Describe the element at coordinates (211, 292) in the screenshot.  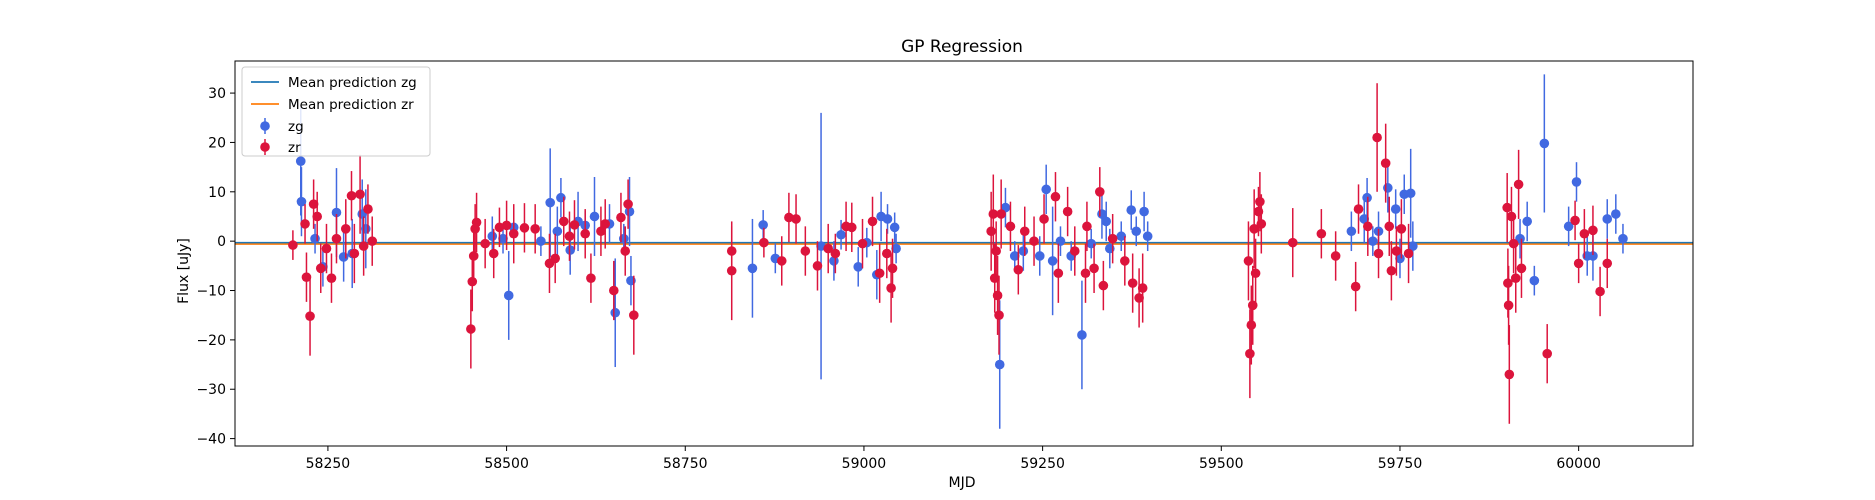
I see `y-tick-label: −10` at that location.